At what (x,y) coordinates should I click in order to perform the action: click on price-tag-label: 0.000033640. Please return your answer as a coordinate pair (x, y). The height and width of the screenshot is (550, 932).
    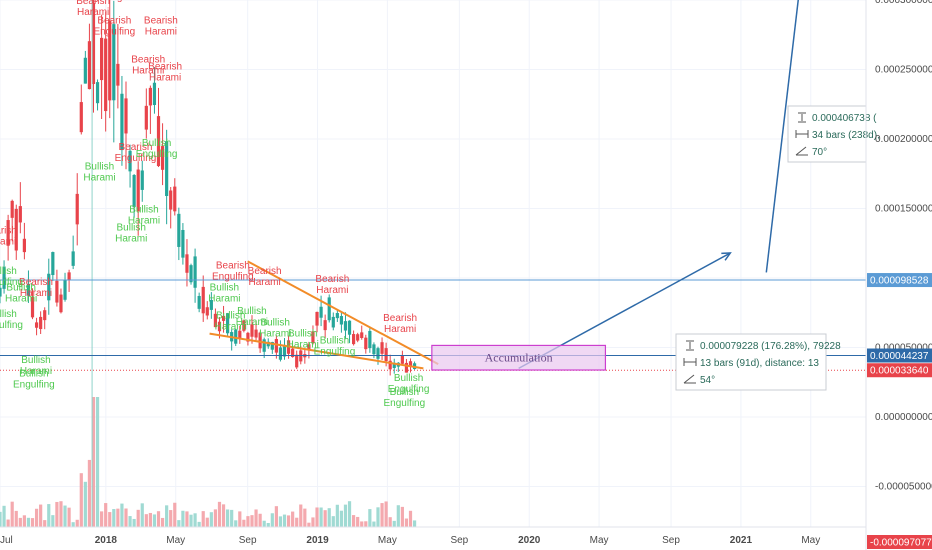
    Looking at the image, I should click on (899, 371).